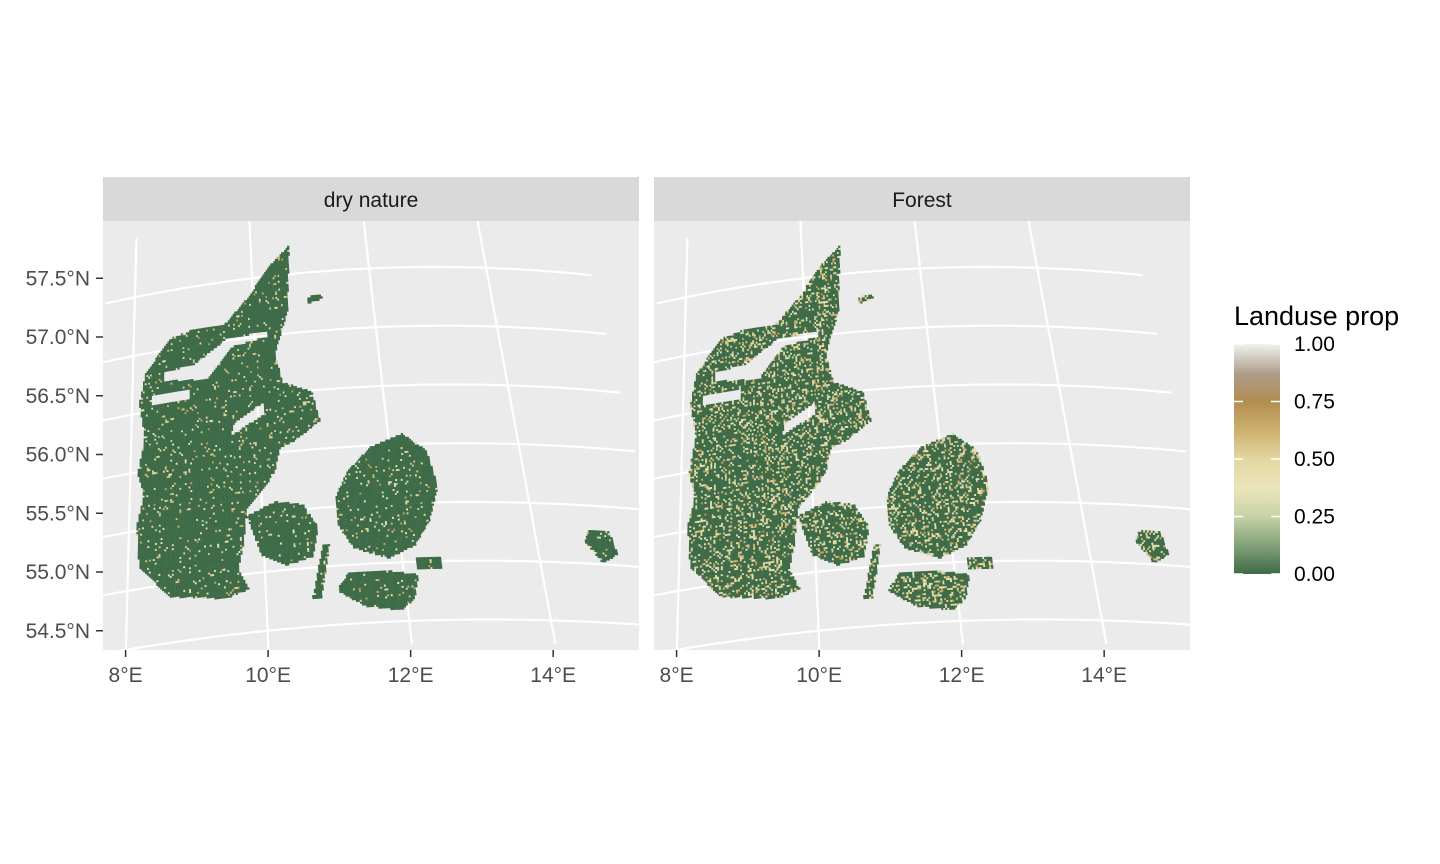  What do you see at coordinates (348, 285) in the screenshot?
I see `graticule-parallel` at bounding box center [348, 285].